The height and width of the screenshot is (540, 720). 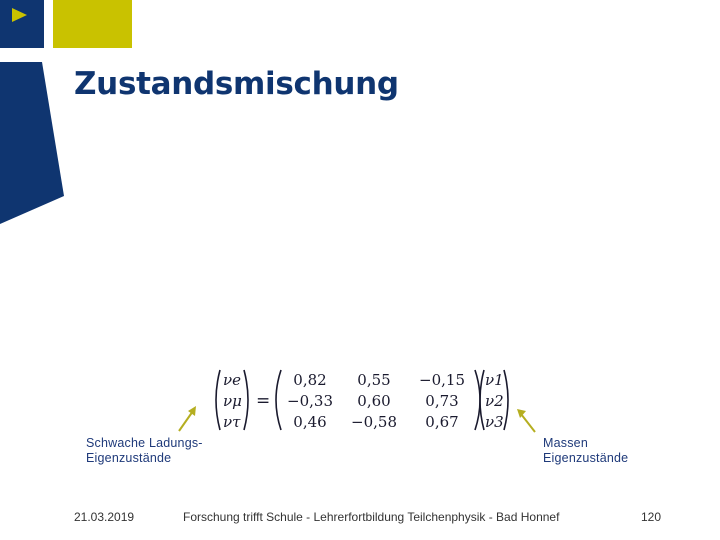 What do you see at coordinates (309, 422) in the screenshot?
I see `matrix-cell-r3c1: 0,46` at bounding box center [309, 422].